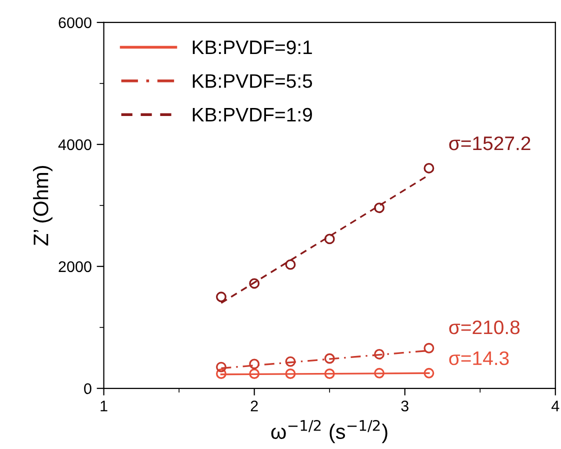 The height and width of the screenshot is (449, 561). Describe the element at coordinates (88, 388) in the screenshot. I see `y-tick-label: 0` at that location.